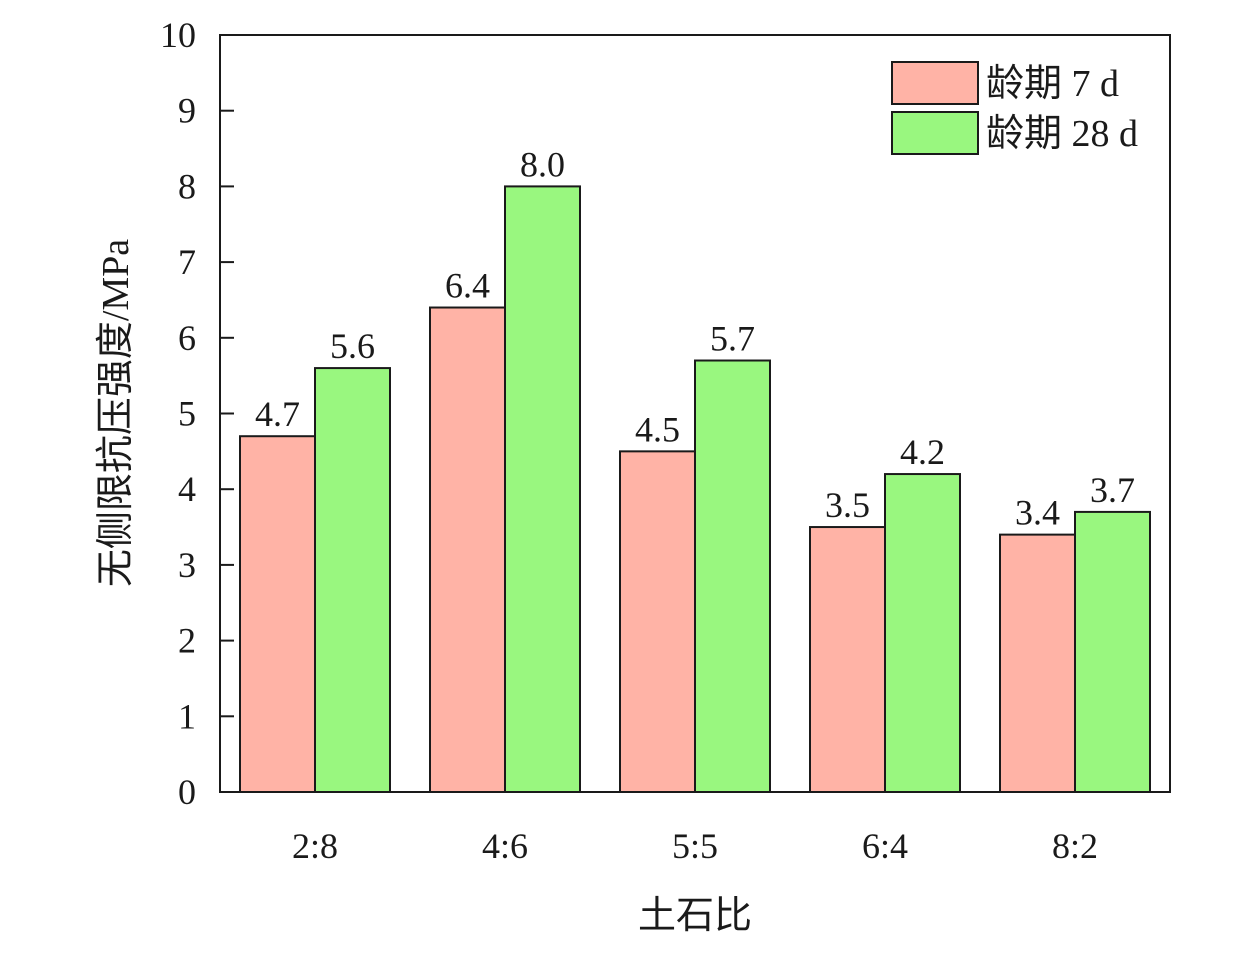 The height and width of the screenshot is (953, 1260). Describe the element at coordinates (187, 186) in the screenshot. I see `y-tick-label: 8` at that location.